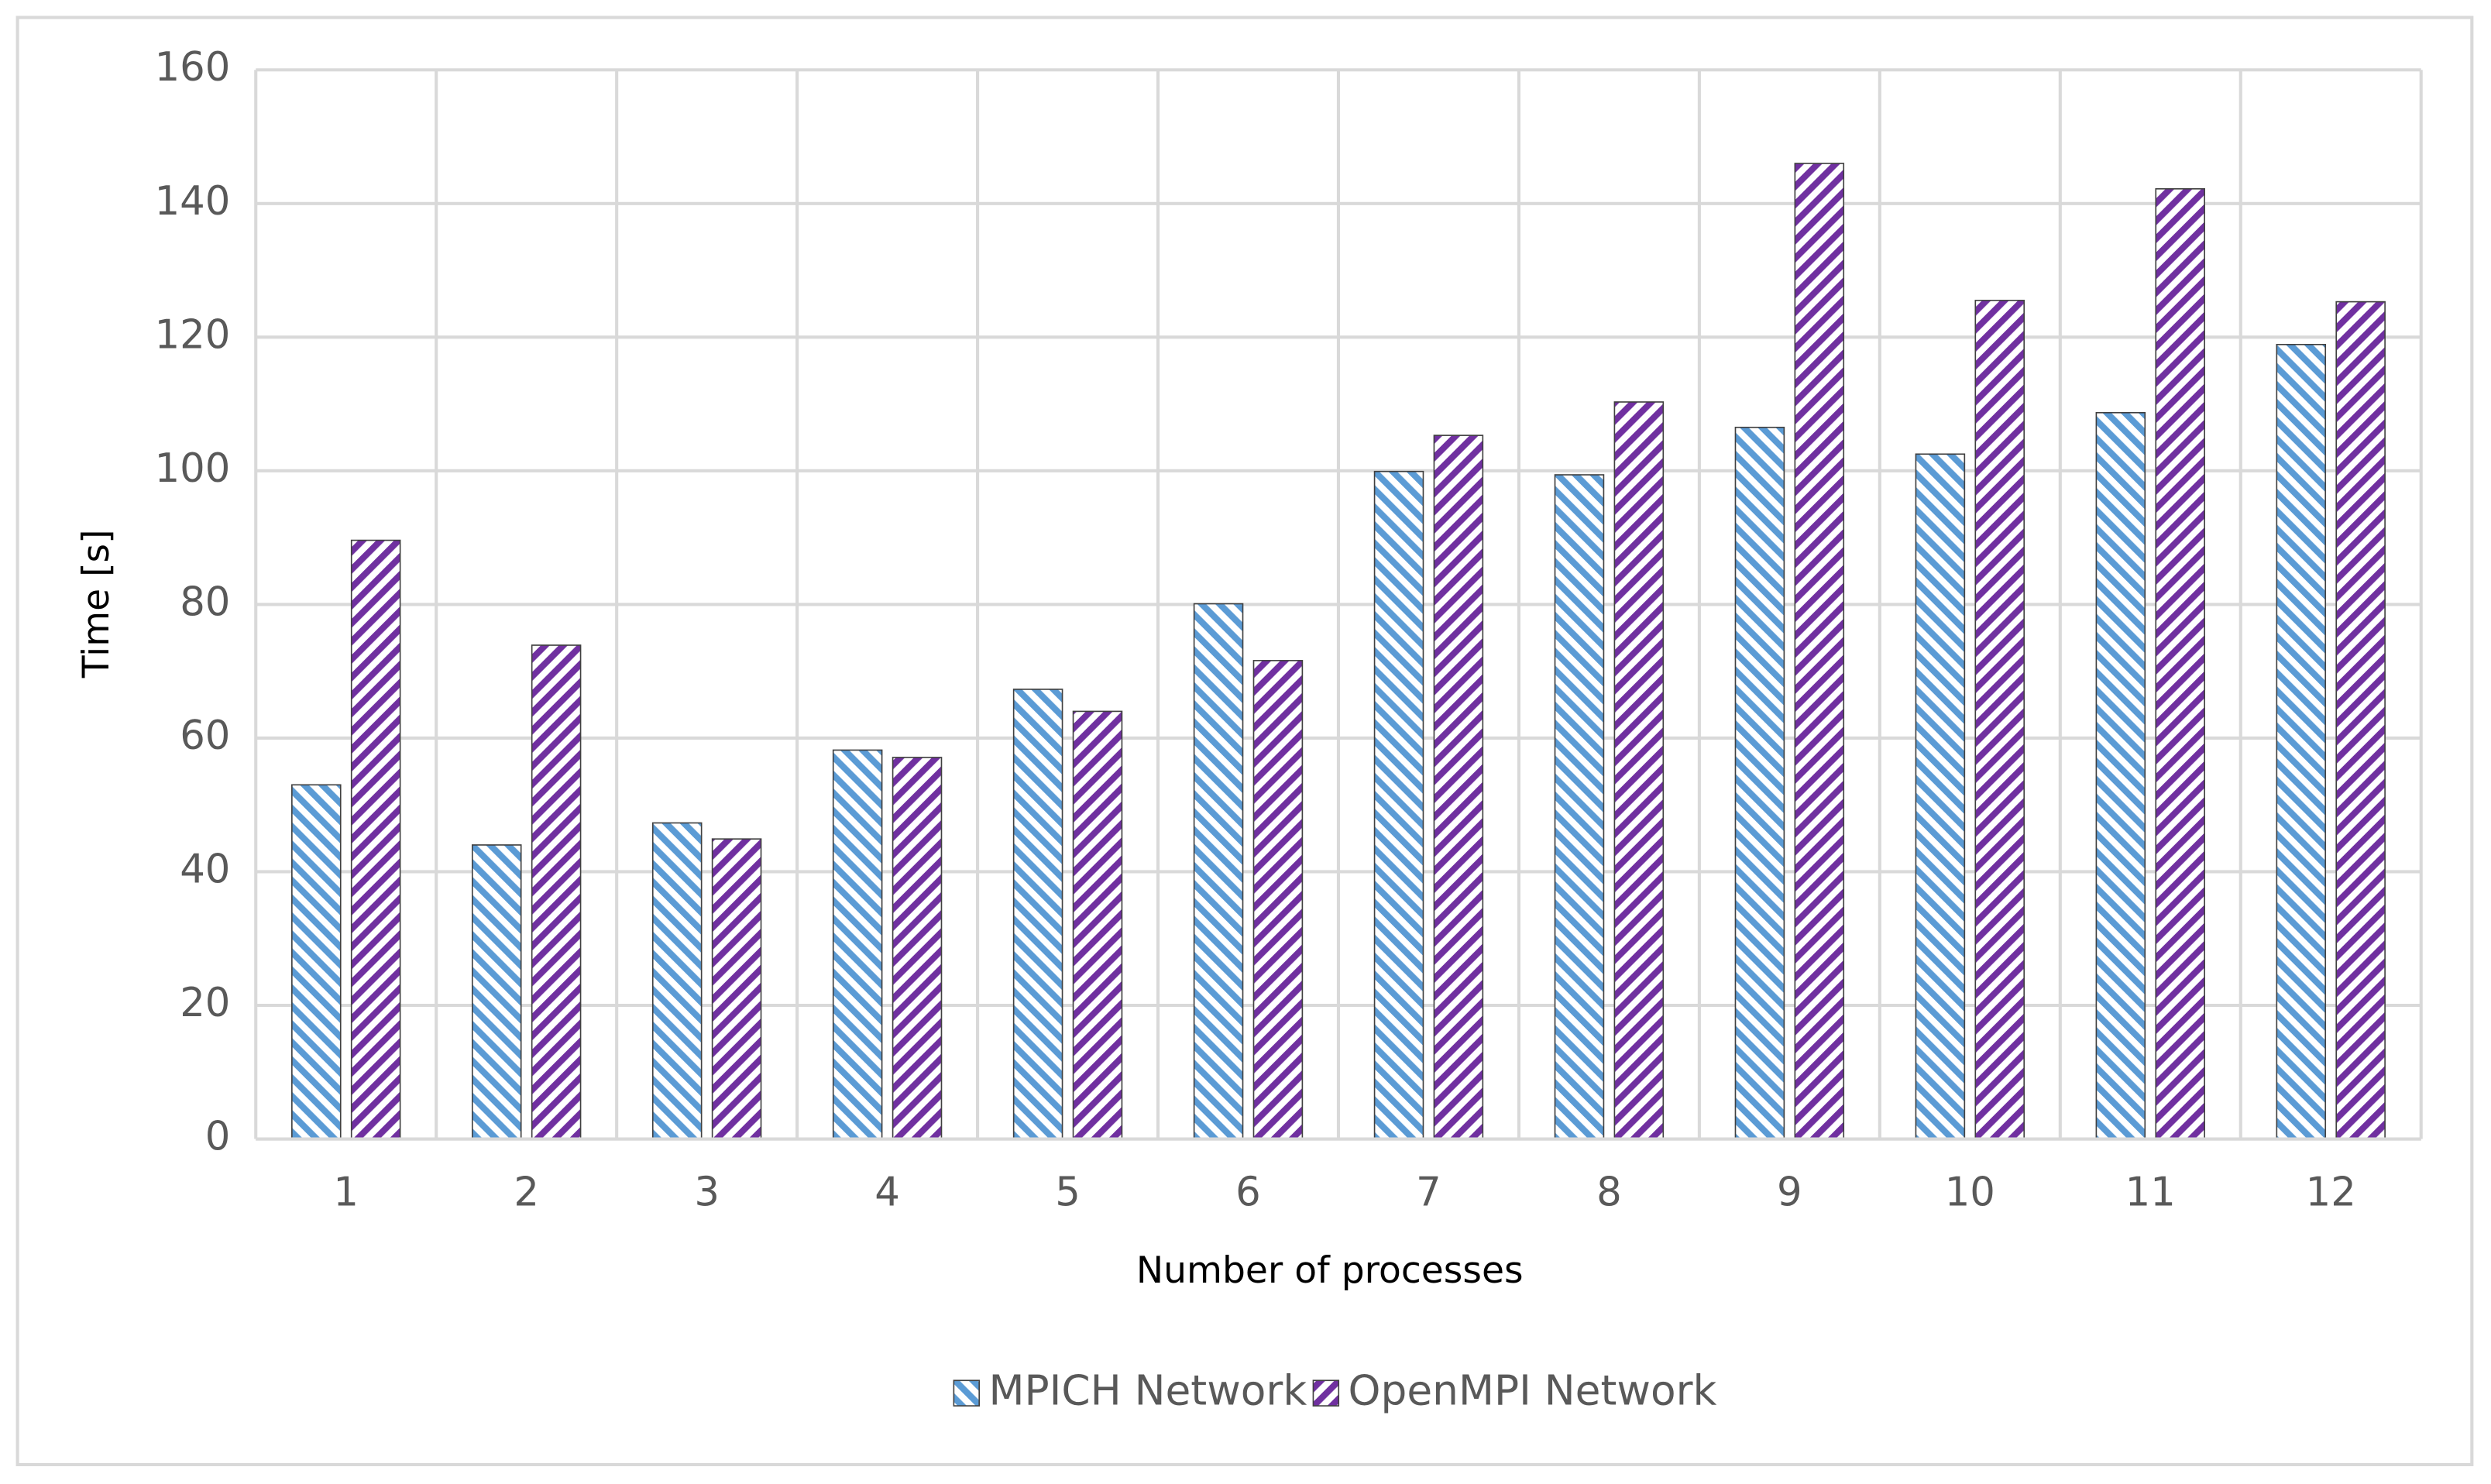 This screenshot has height=1484, width=2491. I want to click on y-tick-label: 120, so click(193, 334).